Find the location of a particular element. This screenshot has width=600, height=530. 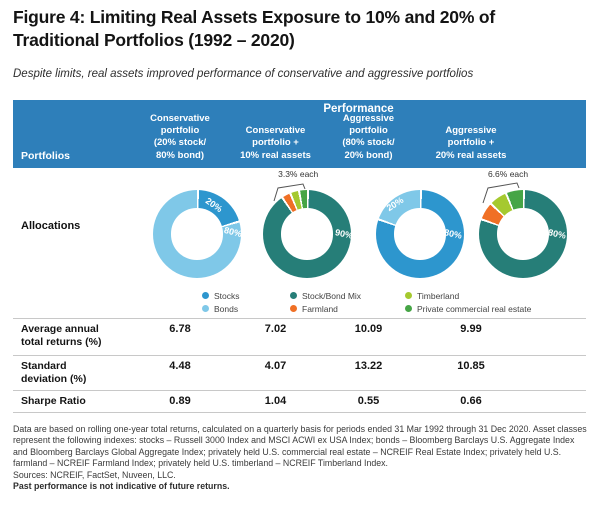

donut-annotation: 6.6% each is located at coordinates (508, 174).